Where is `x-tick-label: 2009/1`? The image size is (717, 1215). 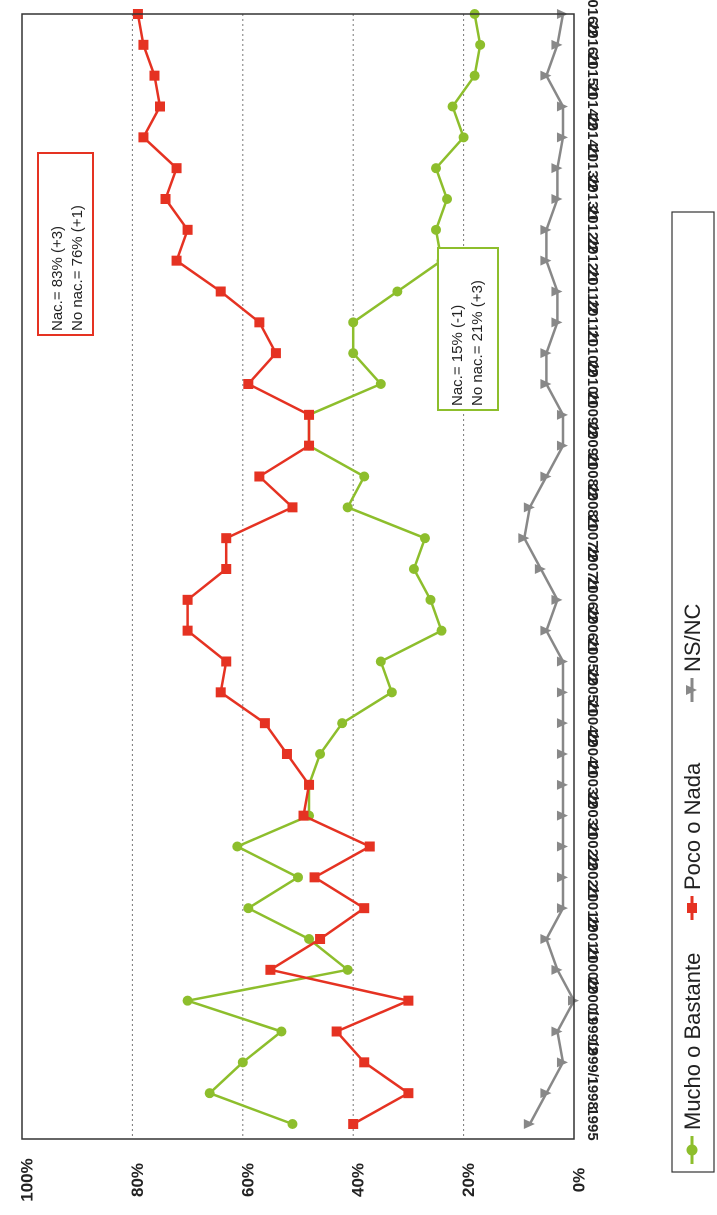 x-tick-label: 2009/1 is located at coordinates (592, 446).